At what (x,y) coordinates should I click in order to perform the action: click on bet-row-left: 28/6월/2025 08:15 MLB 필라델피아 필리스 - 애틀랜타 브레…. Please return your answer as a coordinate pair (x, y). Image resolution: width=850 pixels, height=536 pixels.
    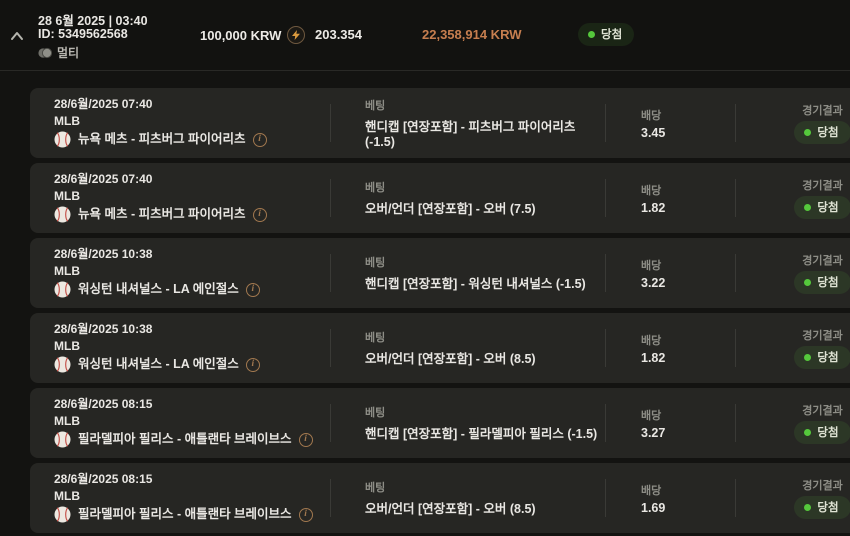
    Looking at the image, I should click on (183, 497).